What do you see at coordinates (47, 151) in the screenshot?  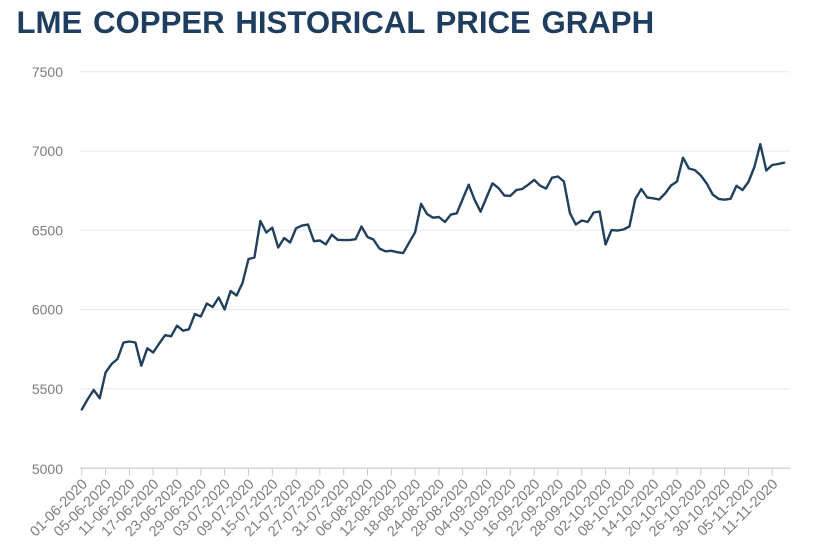 I see `svg-text: 7000` at bounding box center [47, 151].